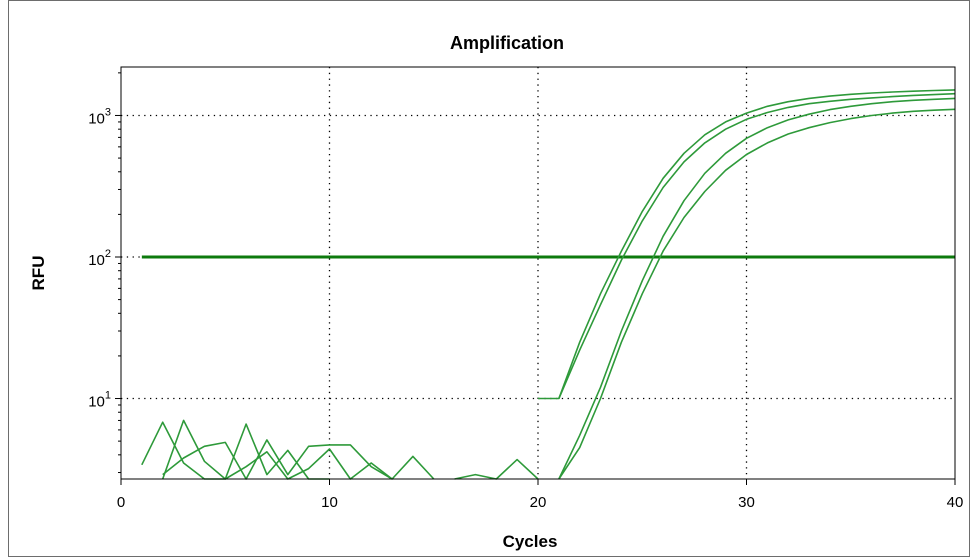 Image resolution: width=971 pixels, height=558 pixels. Describe the element at coordinates (99, 258) in the screenshot. I see `y-tick-label: 10²` at that location.